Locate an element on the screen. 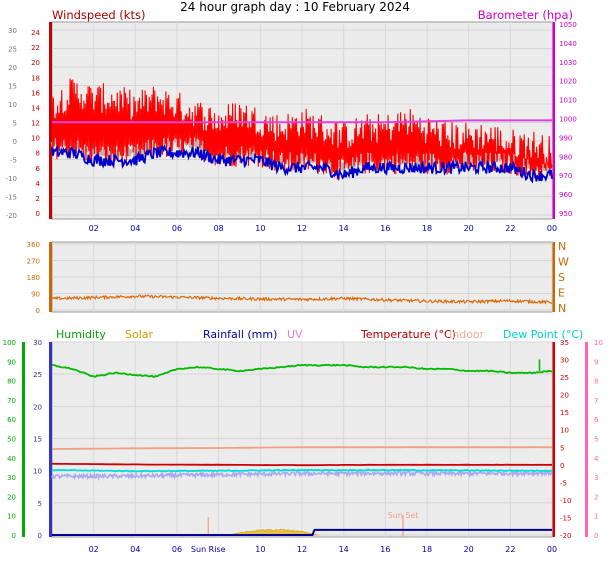 This screenshot has height=561, width=608. wind-tick-label: 24 is located at coordinates (35, 33).